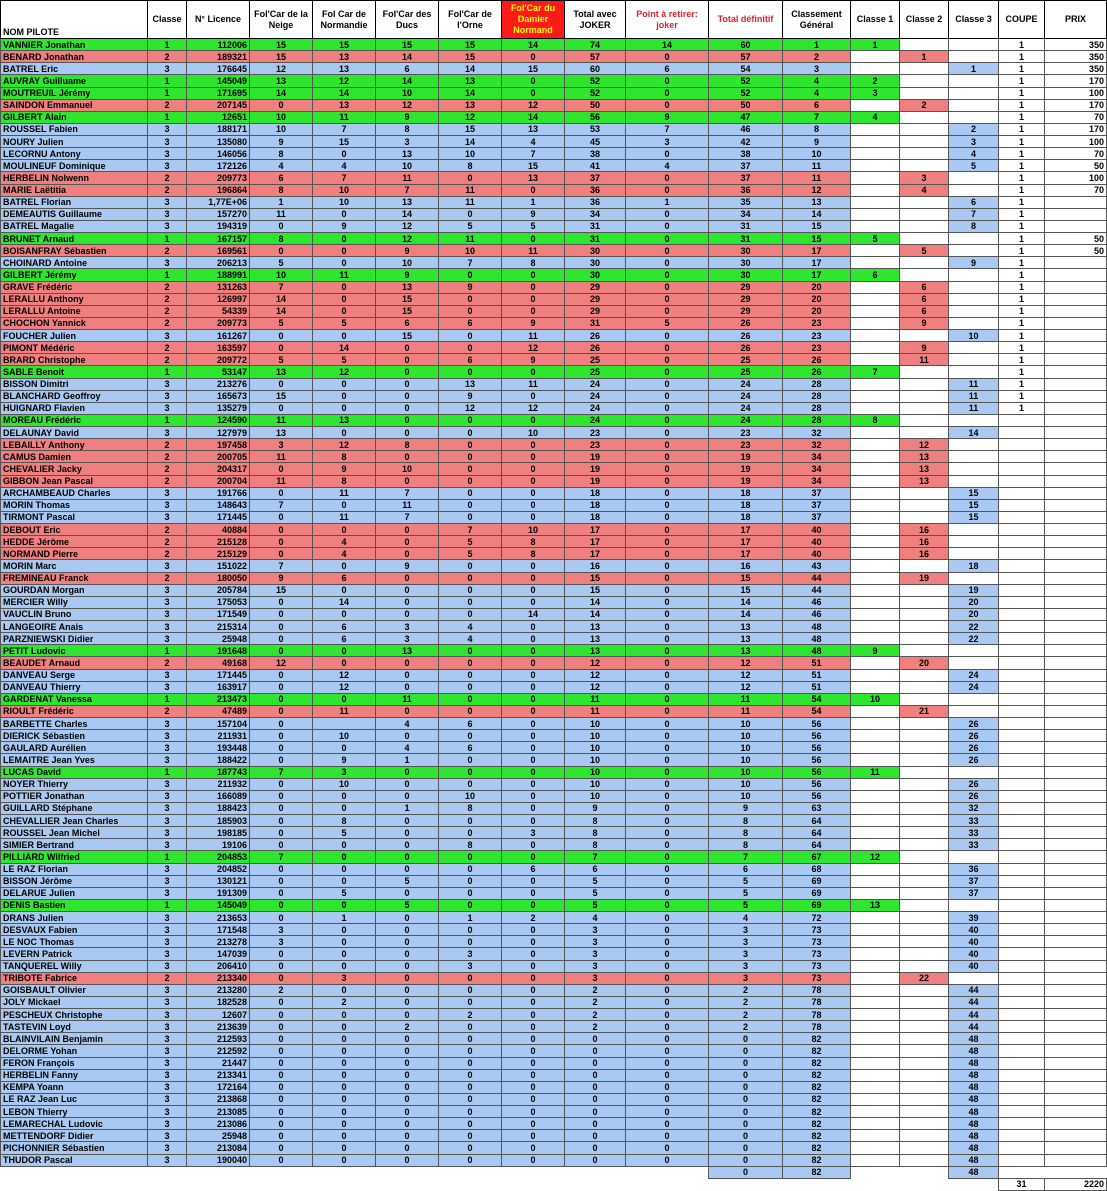  Describe the element at coordinates (924, 57) in the screenshot. I see `cell-classe-2: 1` at that location.